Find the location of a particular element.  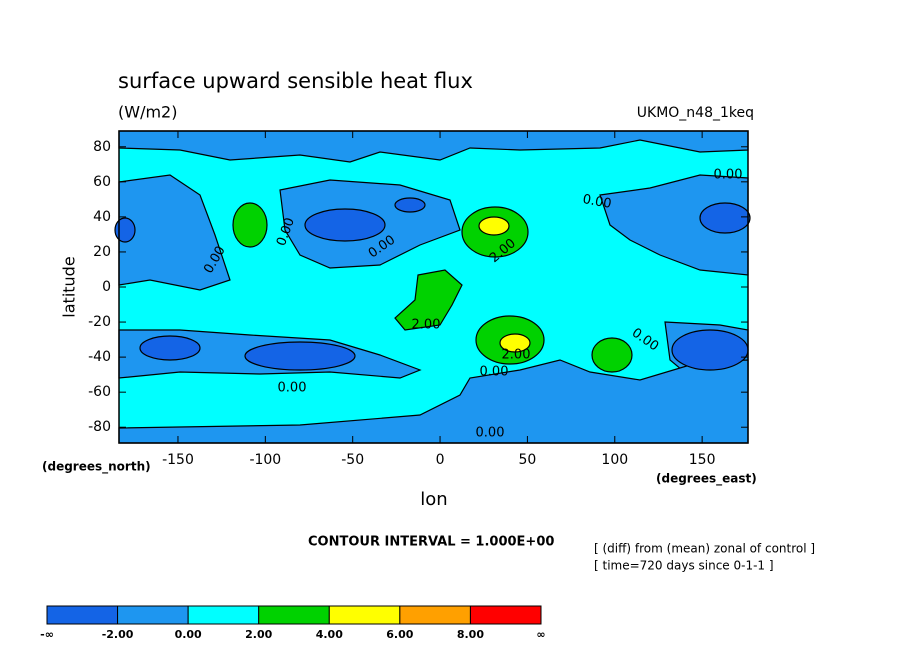

x-tick-label: -100 is located at coordinates (265, 460).